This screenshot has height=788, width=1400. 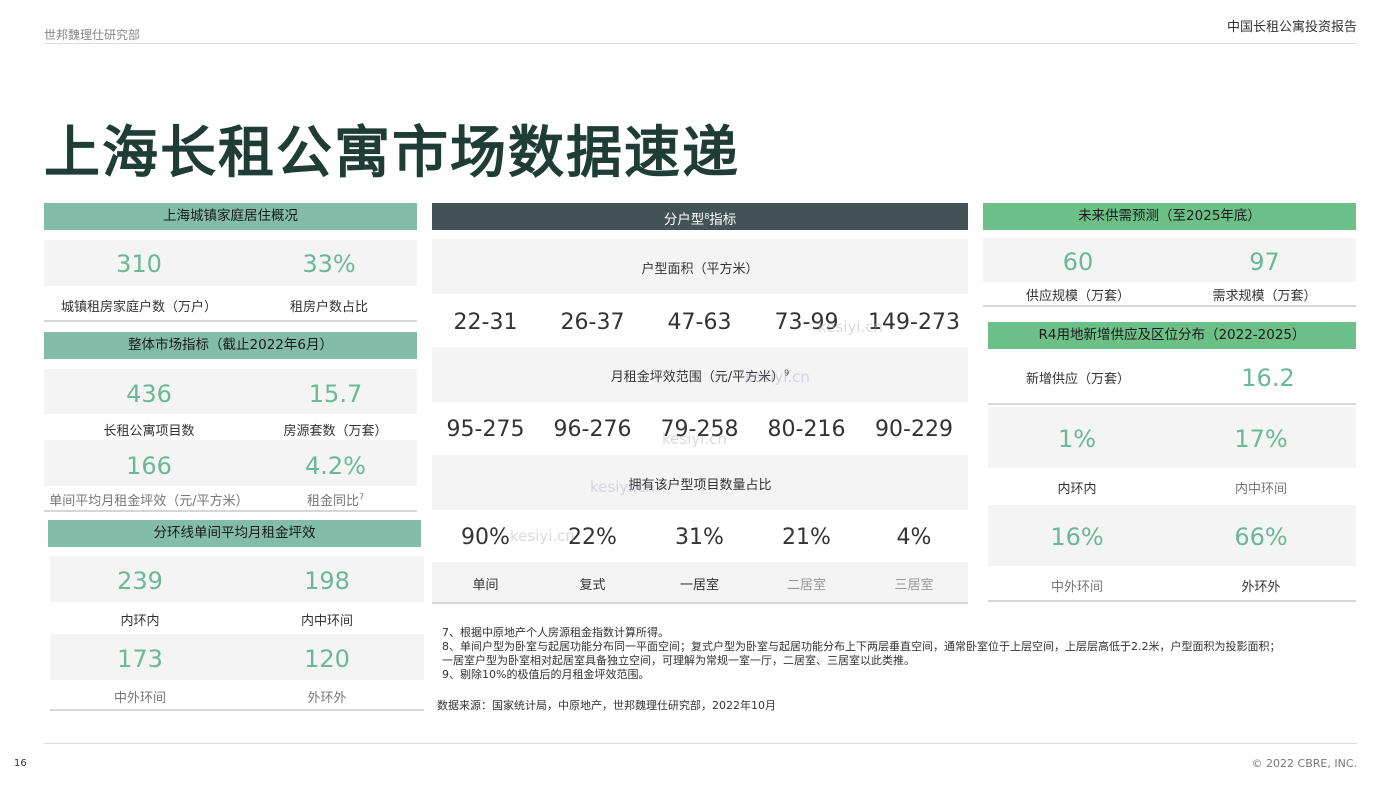 What do you see at coordinates (806, 537) in the screenshot?
I see `share-value-4: 21%` at bounding box center [806, 537].